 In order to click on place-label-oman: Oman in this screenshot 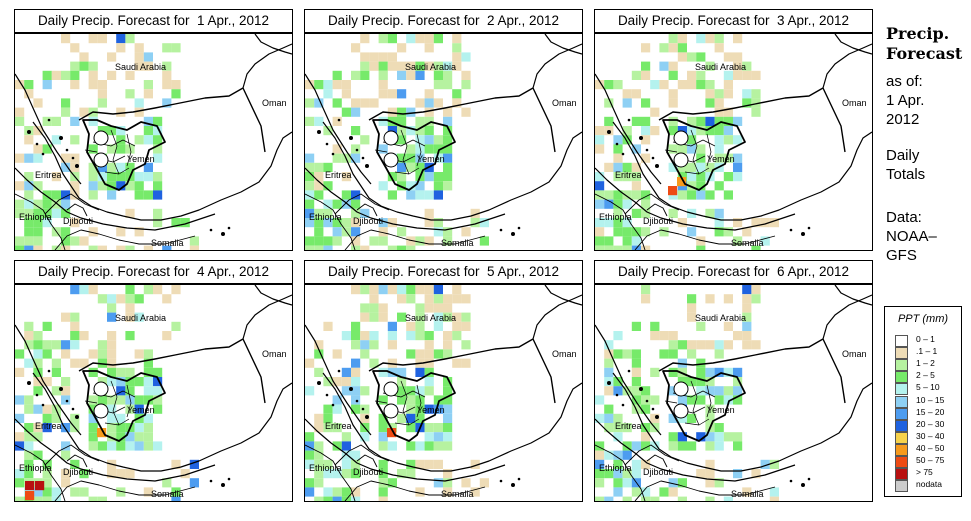, I will do `click(564, 103)`.